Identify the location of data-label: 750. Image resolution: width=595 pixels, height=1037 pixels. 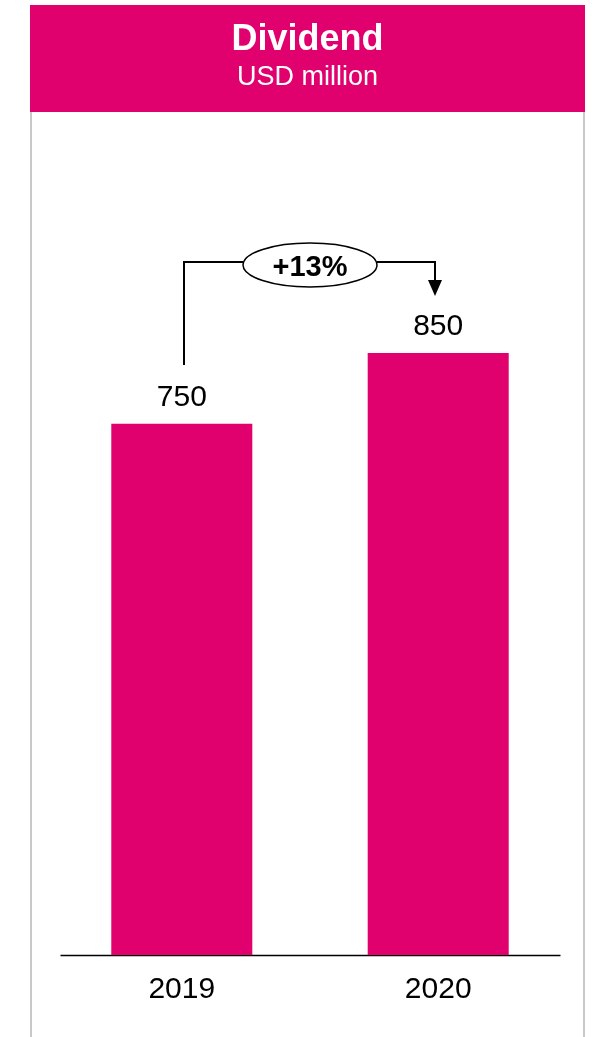
(181, 395).